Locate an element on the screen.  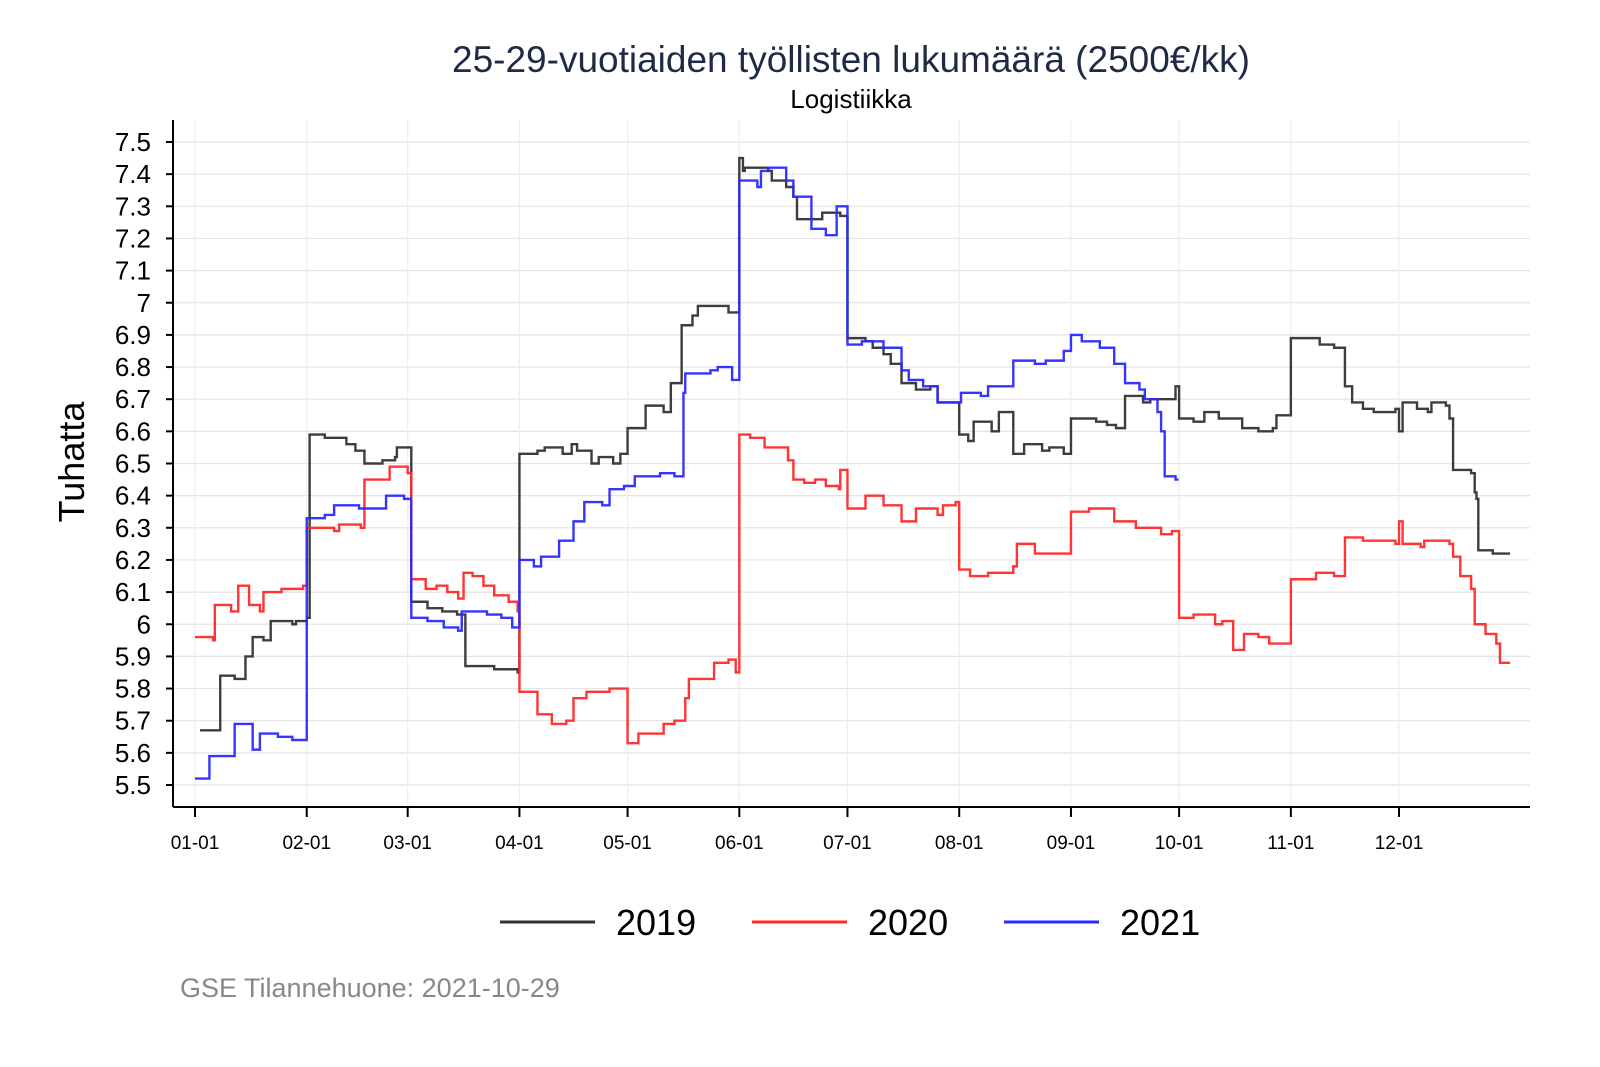
x-tick-label: 07-01 is located at coordinates (847, 843).